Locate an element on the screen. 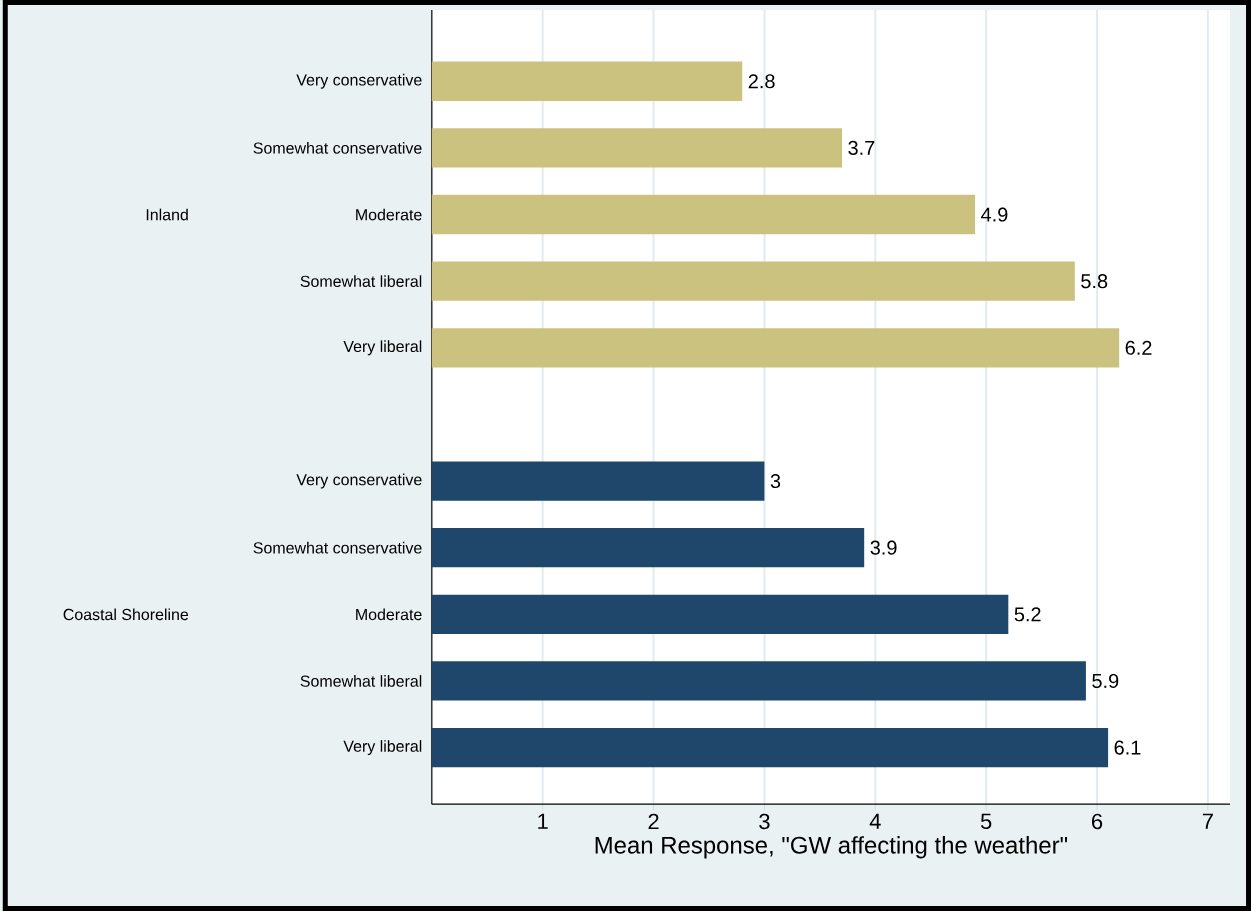  x-tick-label: 6 is located at coordinates (1097, 821).